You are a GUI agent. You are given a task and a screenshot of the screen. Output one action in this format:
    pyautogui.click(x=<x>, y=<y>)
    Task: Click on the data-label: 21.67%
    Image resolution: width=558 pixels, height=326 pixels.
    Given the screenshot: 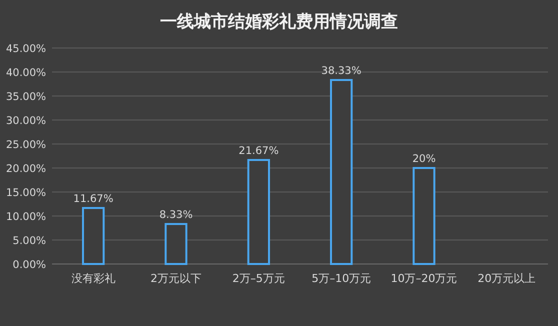 What is the action you would take?
    pyautogui.click(x=258, y=150)
    